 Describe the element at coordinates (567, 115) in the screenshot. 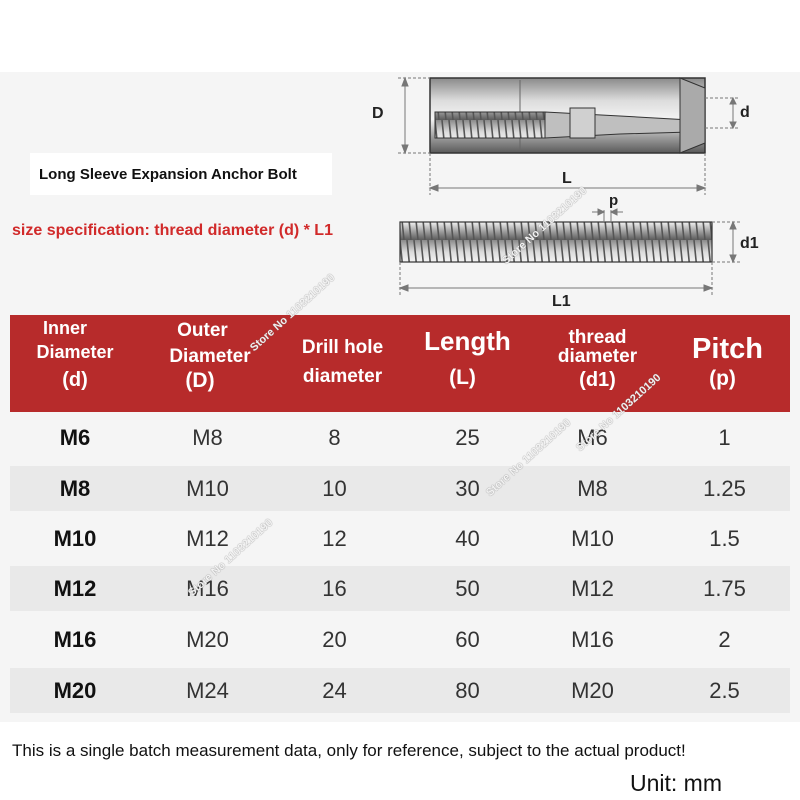

I see `sleeve-drawing` at that location.